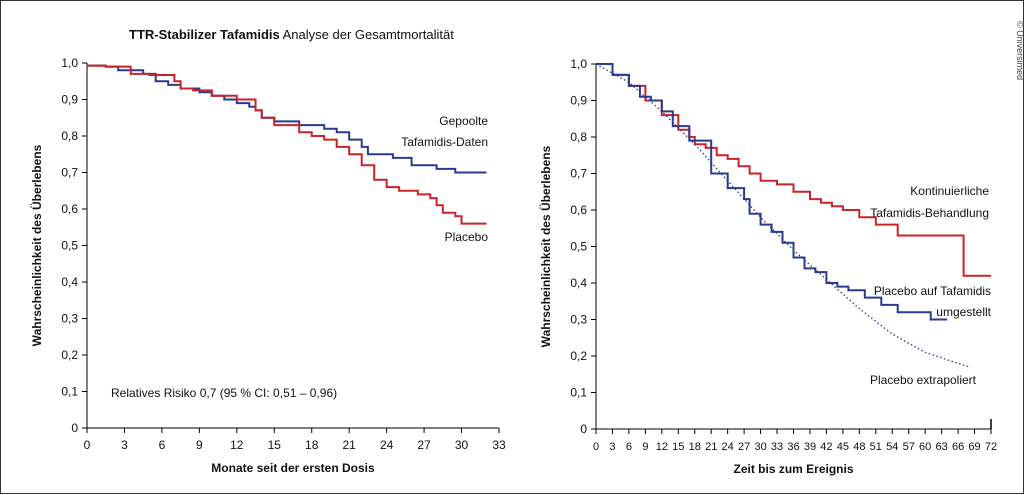 The image size is (1024, 495). What do you see at coordinates (859, 447) in the screenshot?
I see `x-tick-label: 48` at bounding box center [859, 447].